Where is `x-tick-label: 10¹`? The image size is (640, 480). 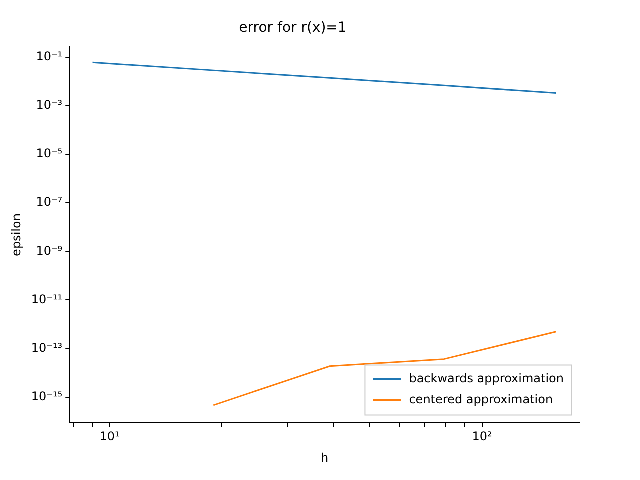 x-tick-label: 10¹ is located at coordinates (110, 437).